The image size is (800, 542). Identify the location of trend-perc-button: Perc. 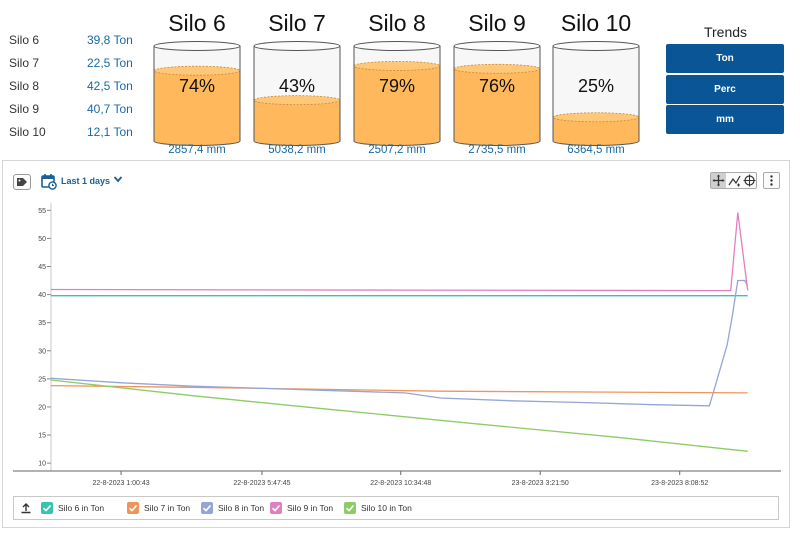
(725, 89).